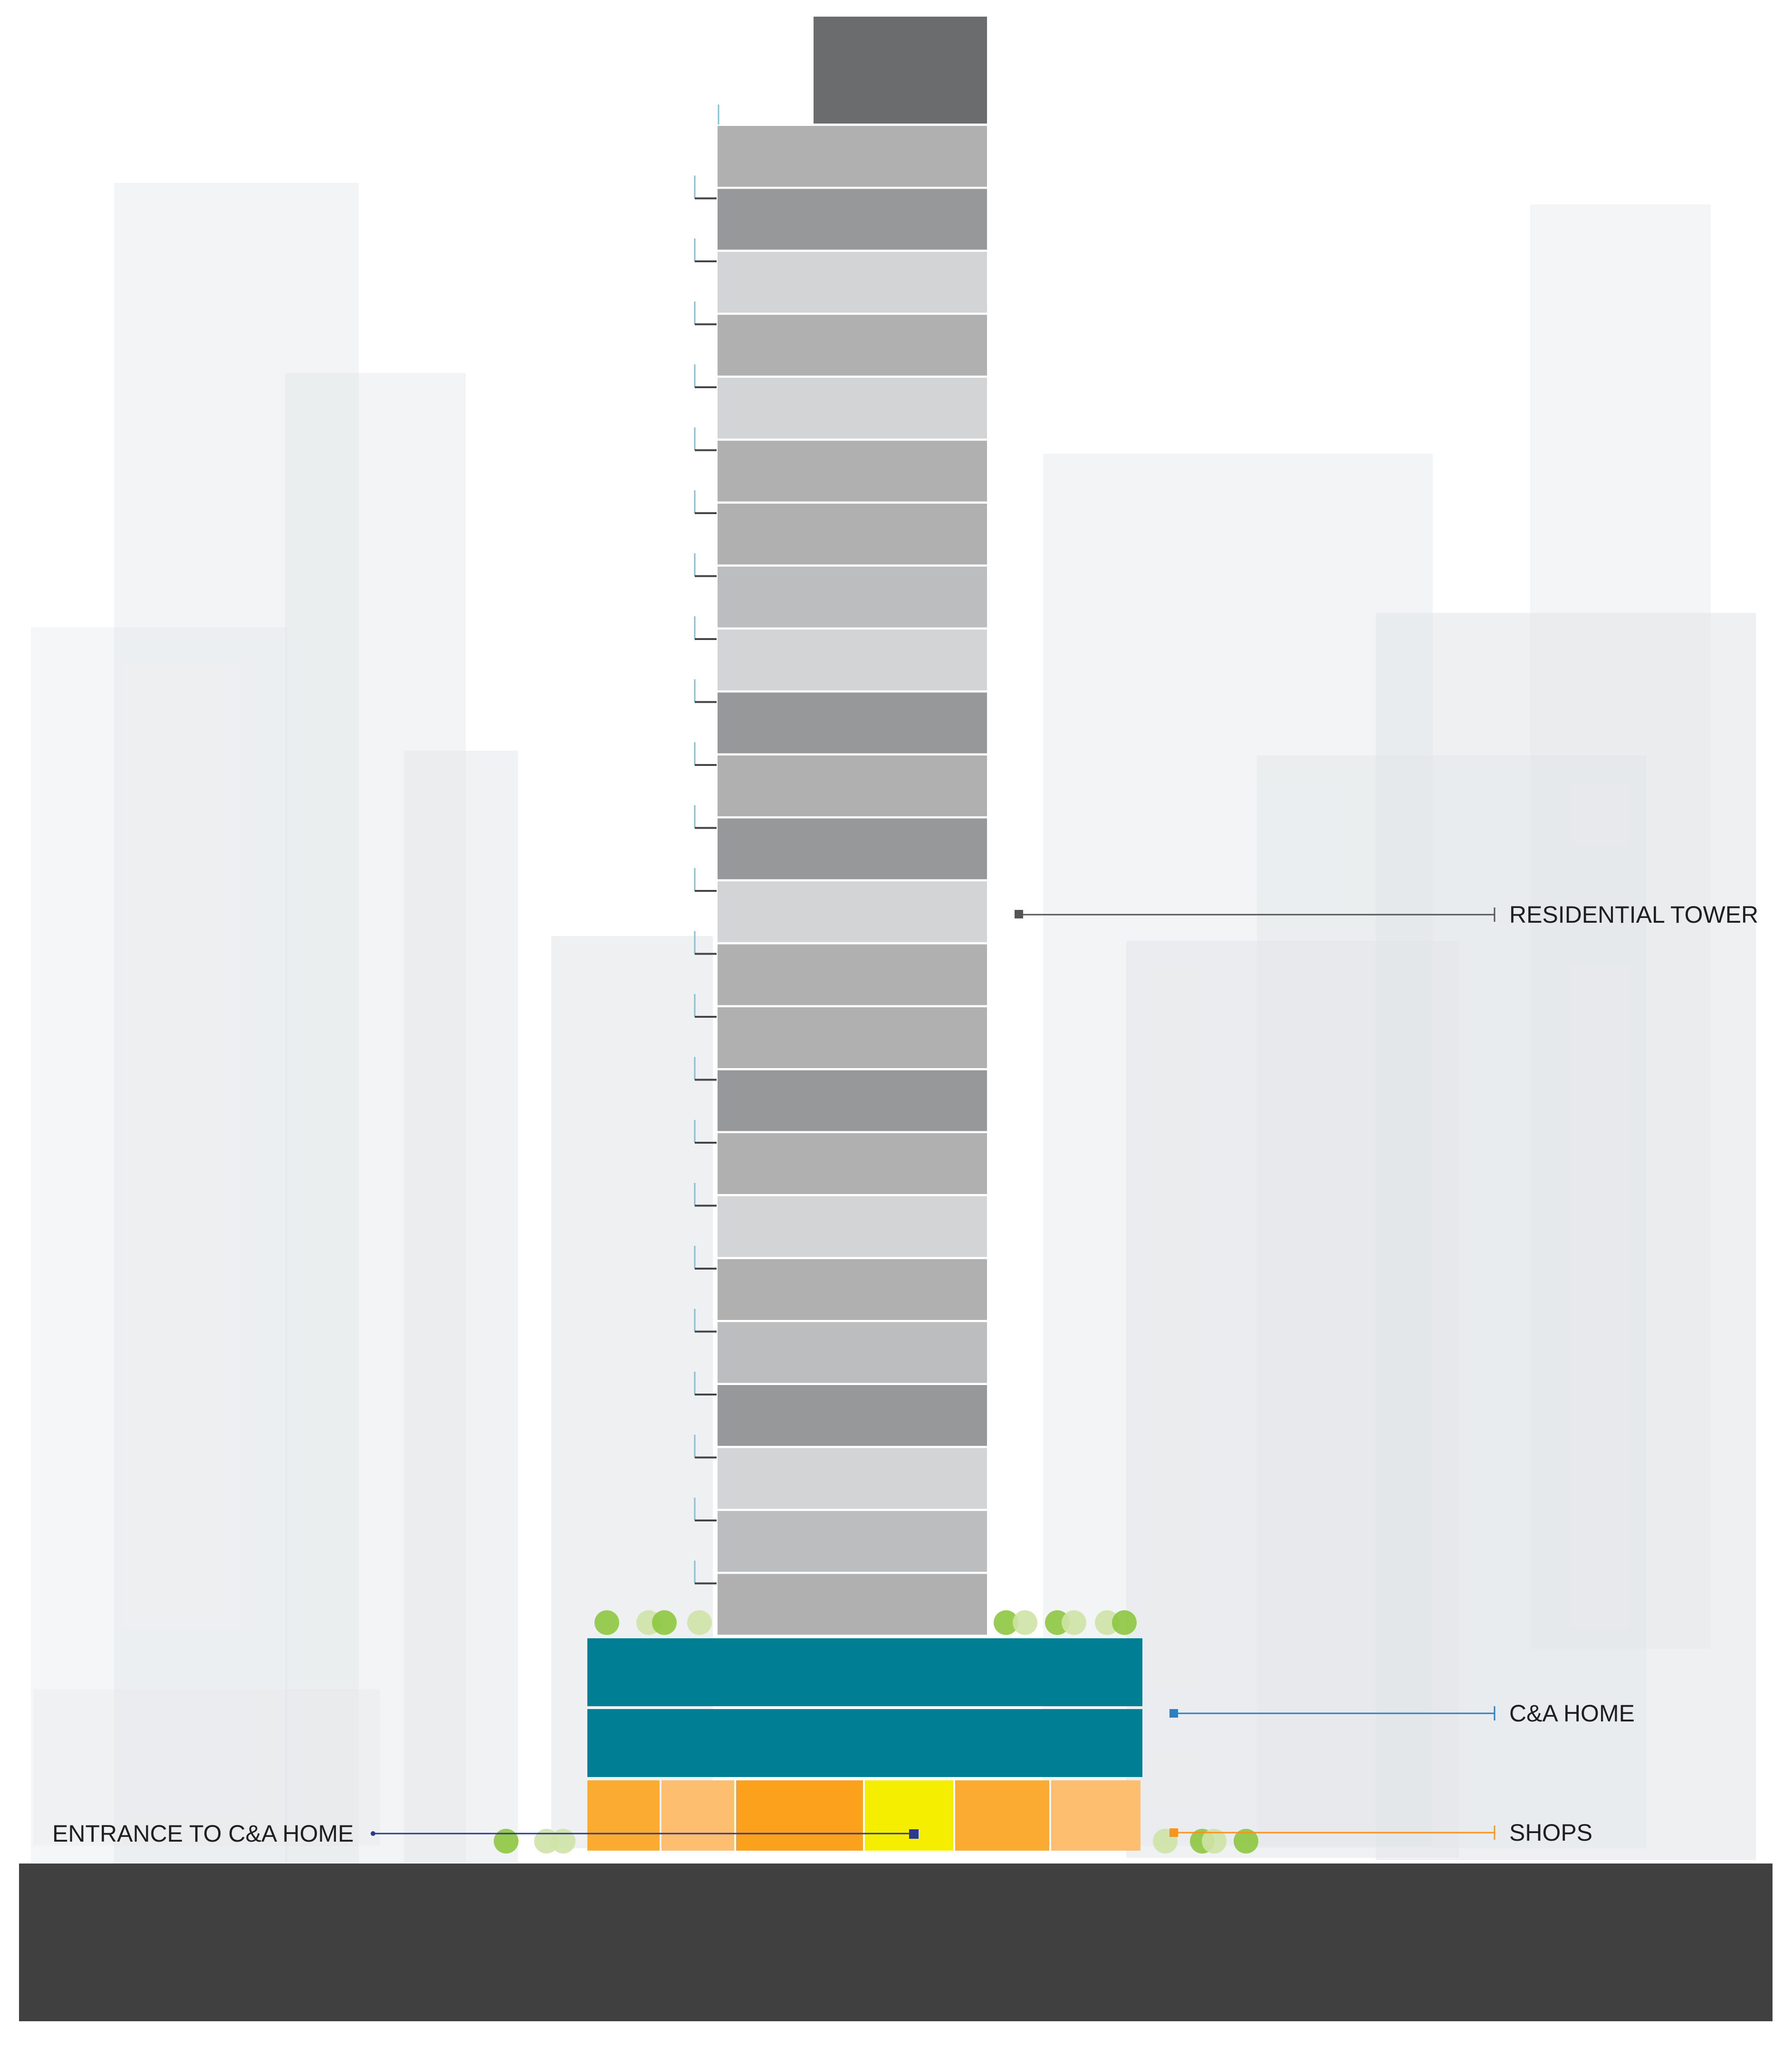 The height and width of the screenshot is (2045, 1792). What do you see at coordinates (1402, 1713) in the screenshot?
I see `ca-home-callout: C&A HOME` at bounding box center [1402, 1713].